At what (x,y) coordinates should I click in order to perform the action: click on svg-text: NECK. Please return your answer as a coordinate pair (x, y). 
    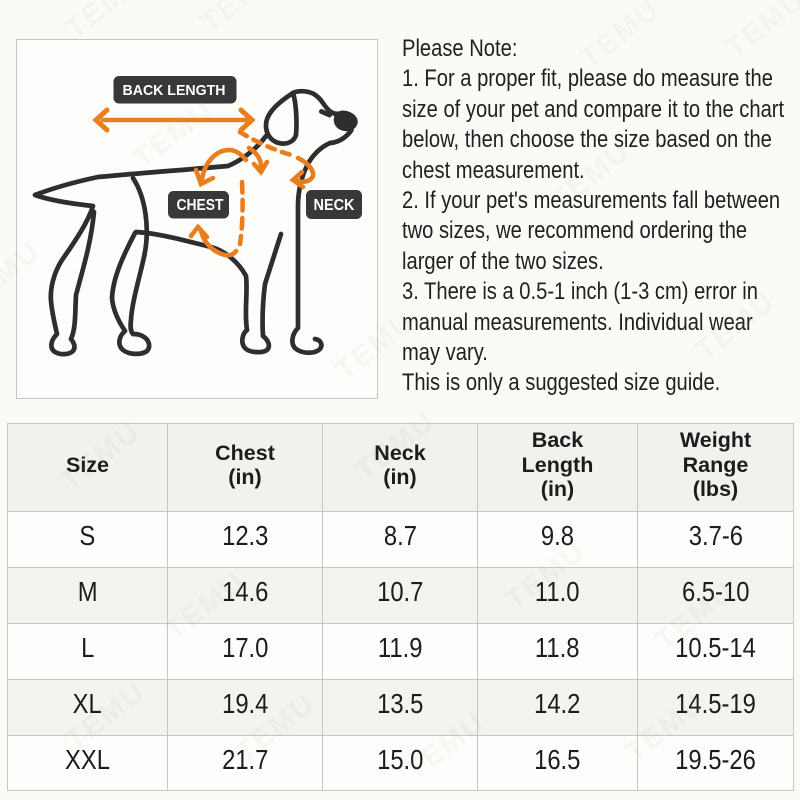
    Looking at the image, I should click on (334, 205).